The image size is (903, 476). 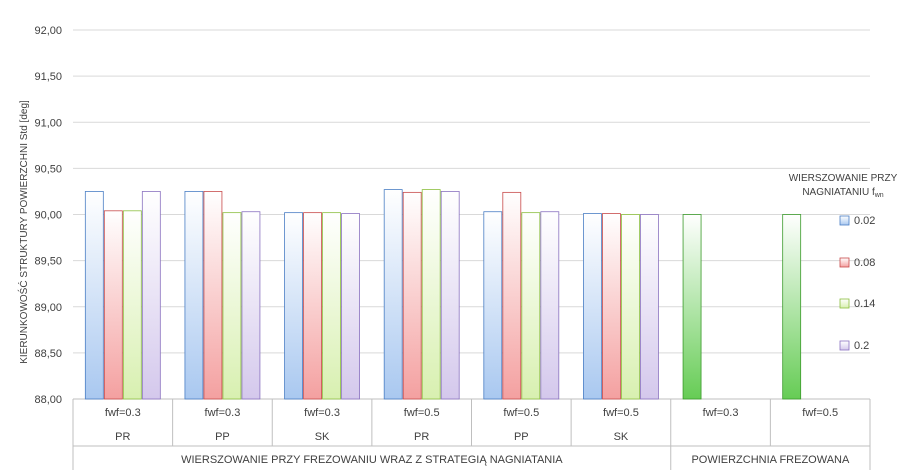 I want to click on legend-swatch-0.08, so click(x=844, y=262).